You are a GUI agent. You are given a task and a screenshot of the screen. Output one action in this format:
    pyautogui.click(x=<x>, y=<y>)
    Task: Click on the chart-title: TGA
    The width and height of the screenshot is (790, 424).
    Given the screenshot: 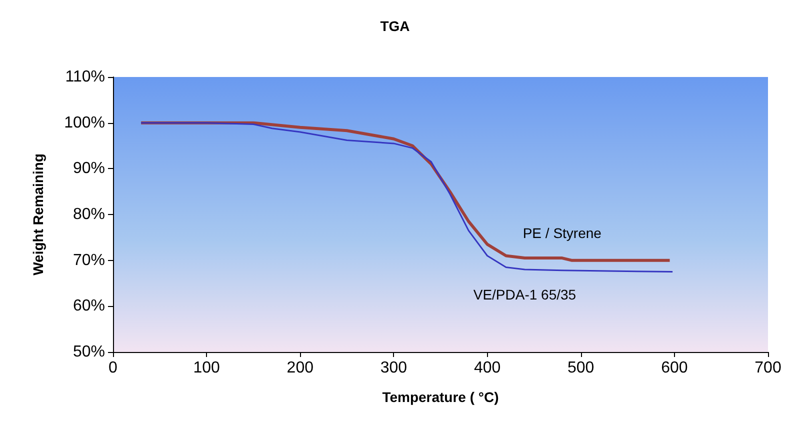 What is the action you would take?
    pyautogui.click(x=395, y=26)
    